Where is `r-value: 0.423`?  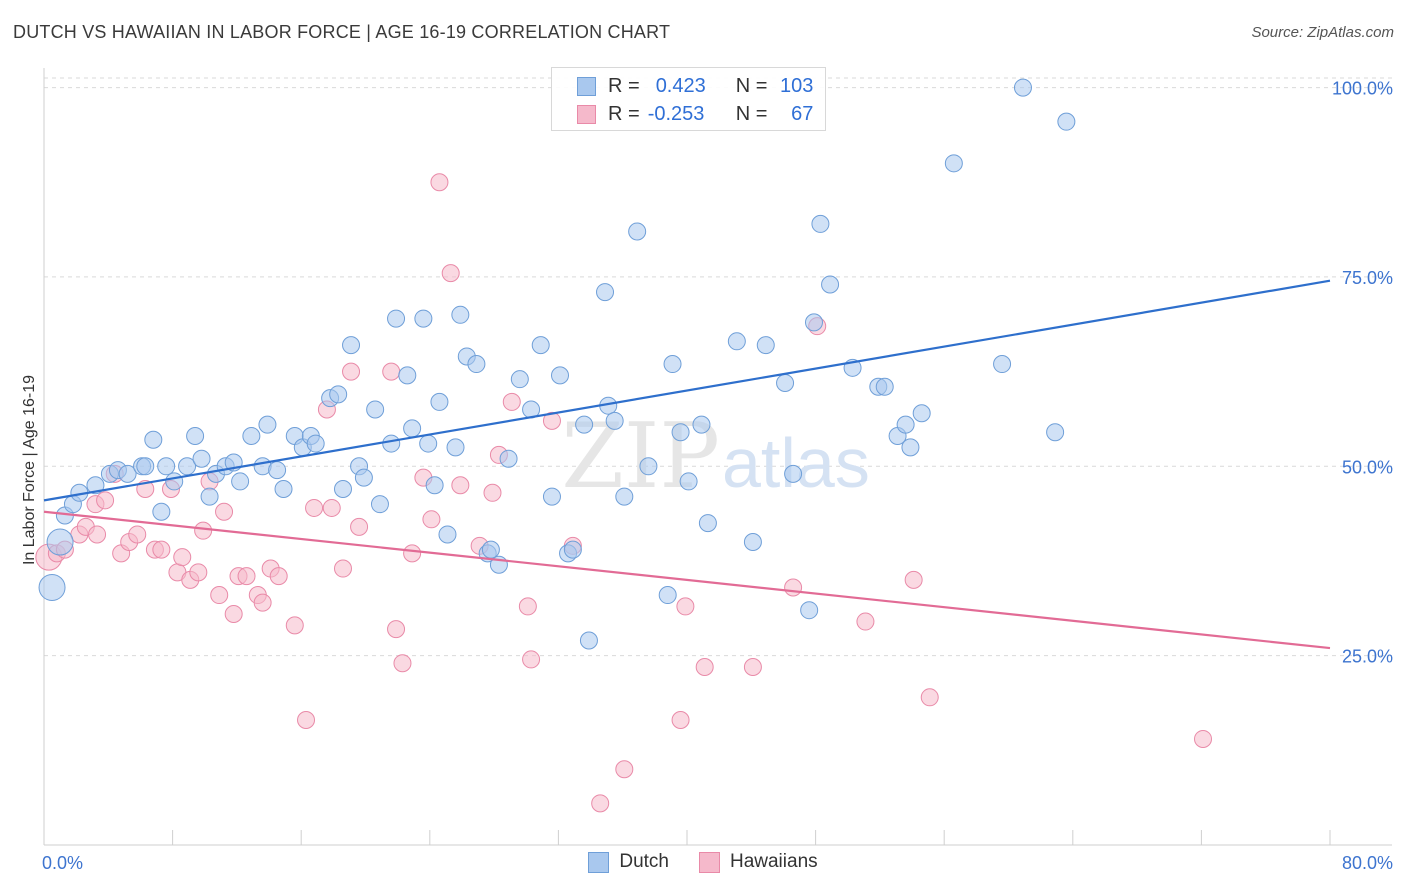 r-value: 0.423 is located at coordinates (680, 85).